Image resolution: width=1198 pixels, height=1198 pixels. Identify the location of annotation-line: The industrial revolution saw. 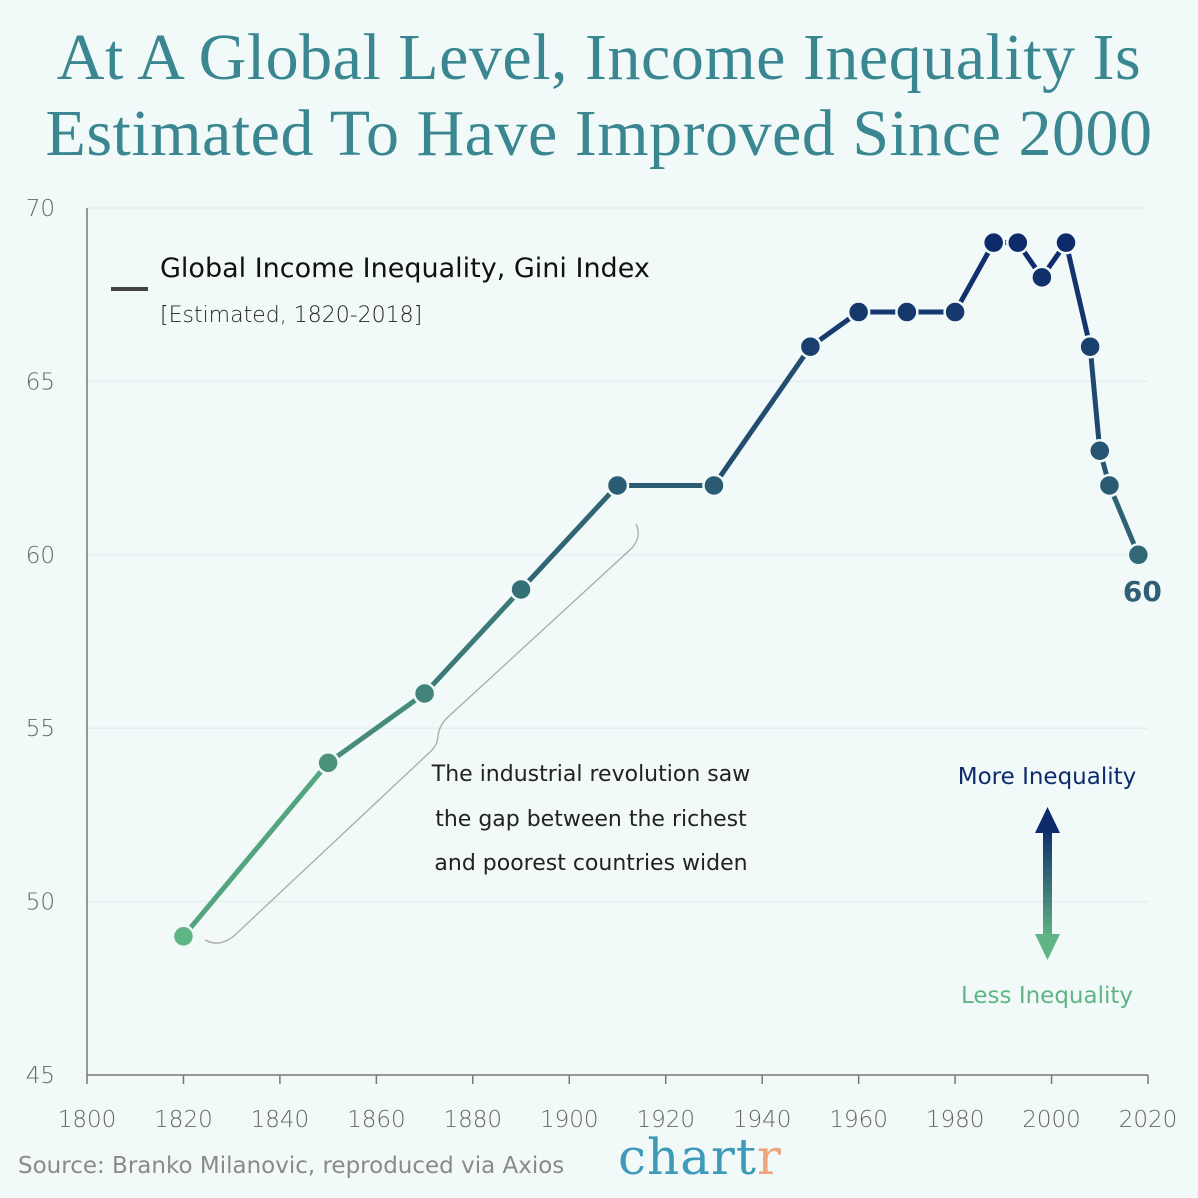
(590, 774).